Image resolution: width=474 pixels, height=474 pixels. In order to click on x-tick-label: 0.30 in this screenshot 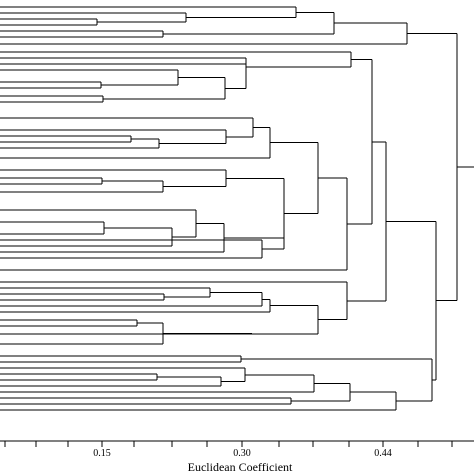, I will do `click(242, 453)`.